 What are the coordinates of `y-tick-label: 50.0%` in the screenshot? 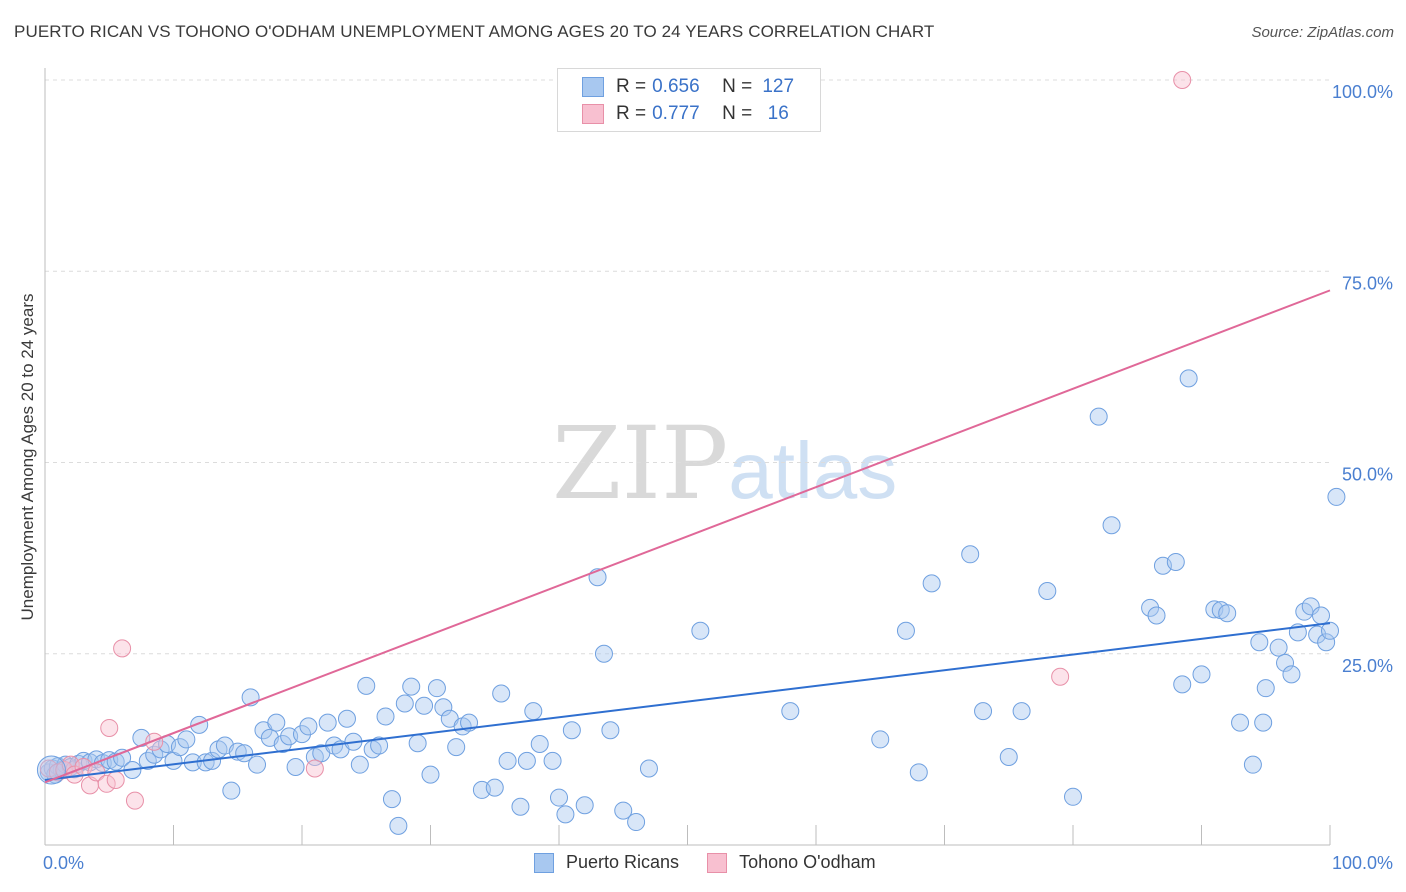 It's located at (1367, 475).